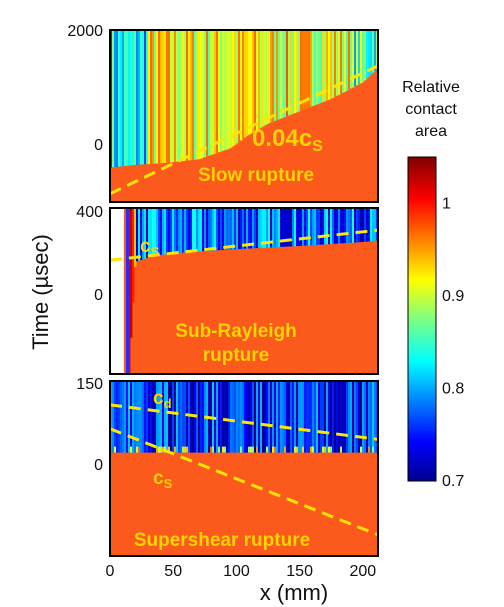  Describe the element at coordinates (236, 355) in the screenshot. I see `annotation-rupture: rupture` at that location.